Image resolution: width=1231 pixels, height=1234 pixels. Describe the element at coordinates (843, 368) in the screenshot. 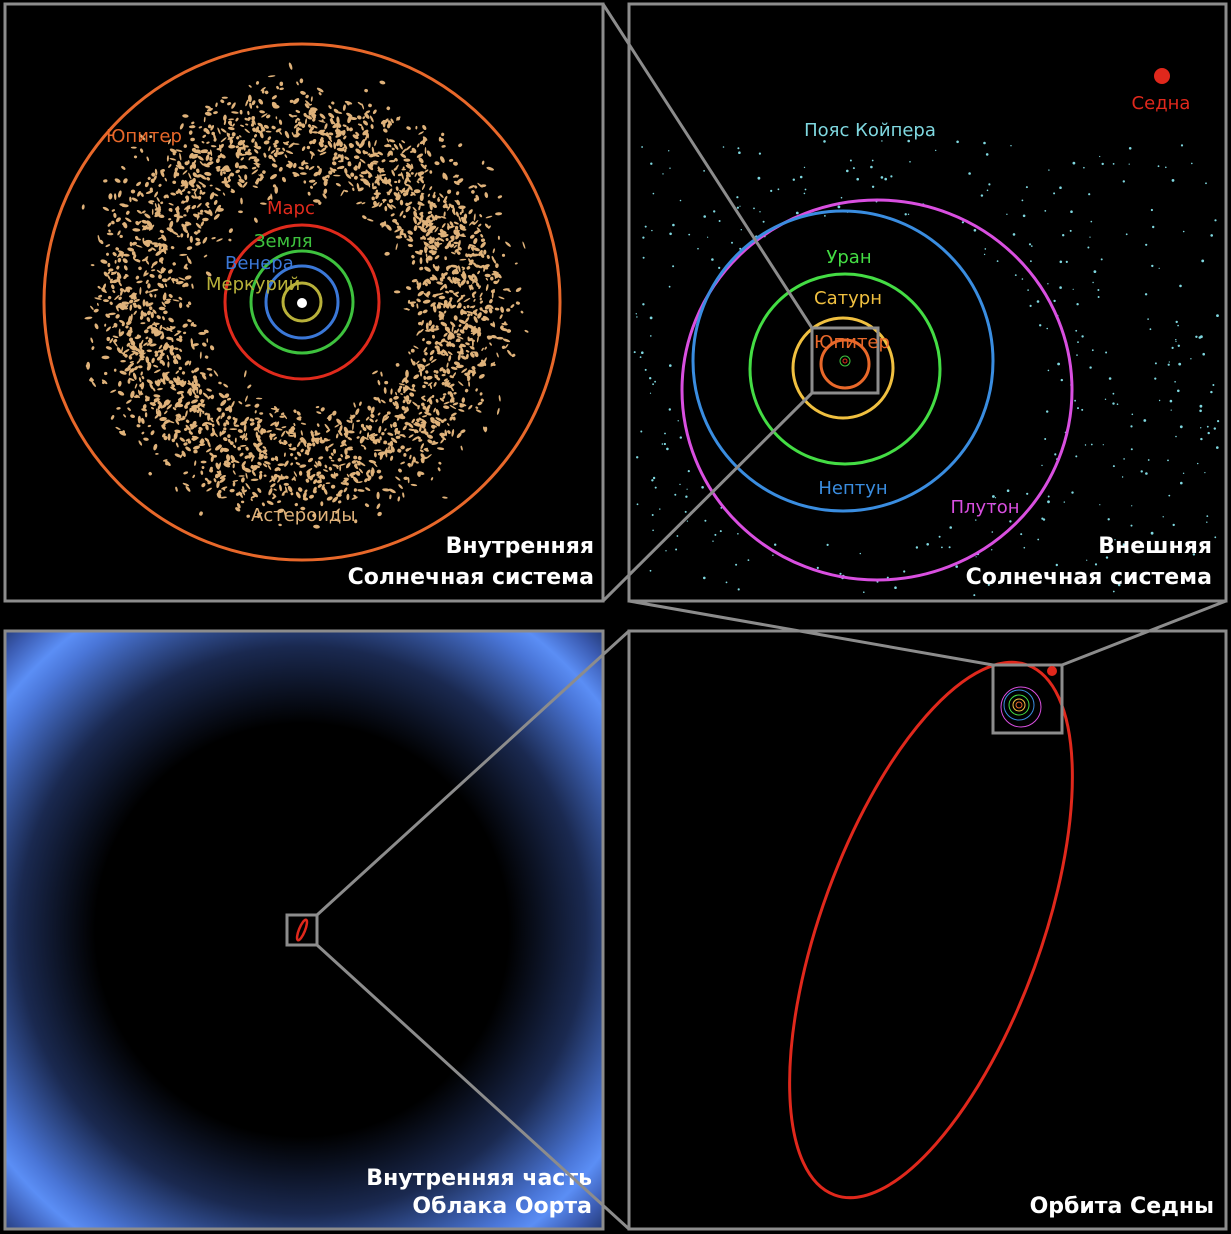

I see `saturn-orbit` at that location.